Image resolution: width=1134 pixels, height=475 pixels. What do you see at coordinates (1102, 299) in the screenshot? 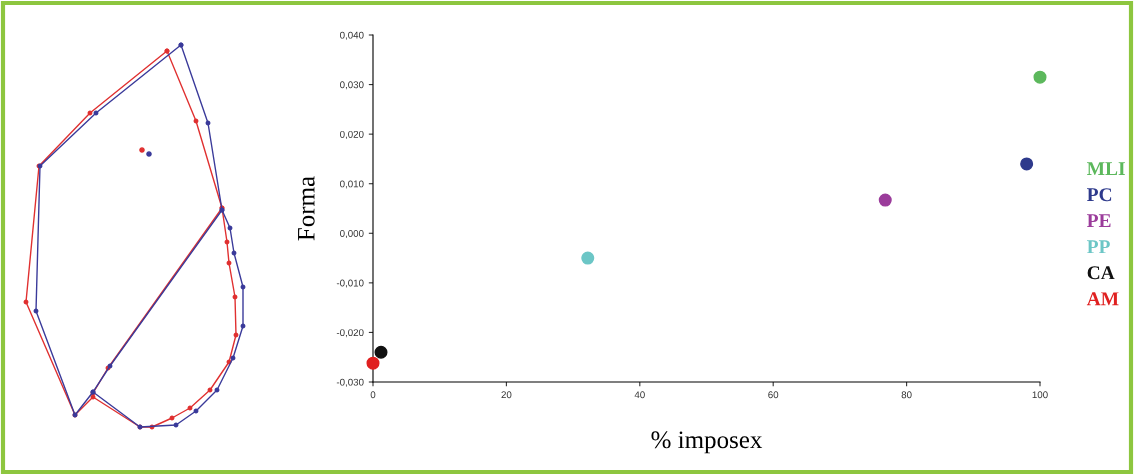
I see `text: AM` at bounding box center [1102, 299].